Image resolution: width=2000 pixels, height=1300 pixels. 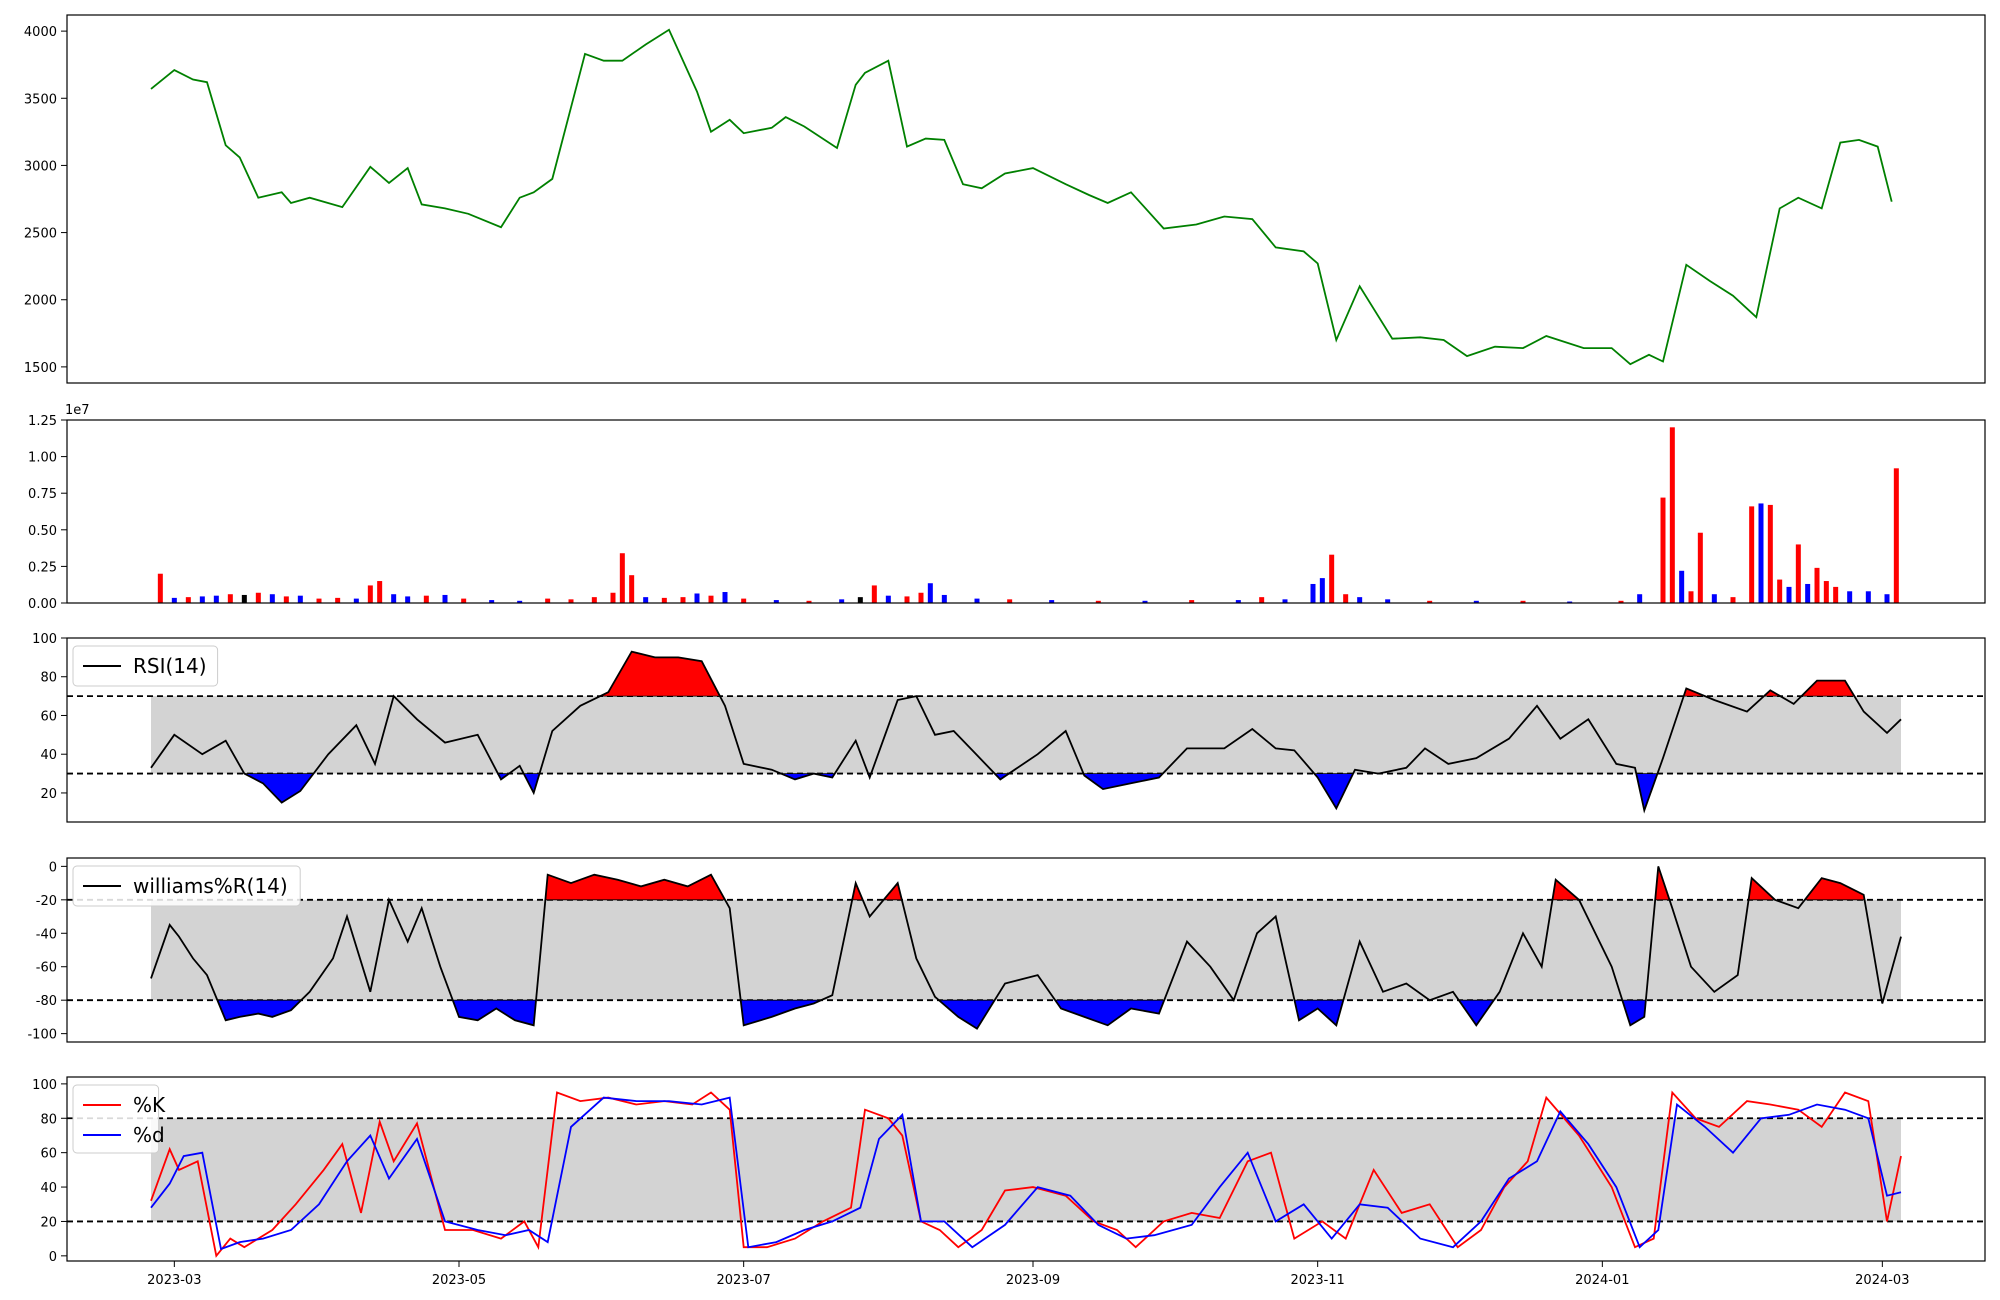 I want to click on volume-ytick-label: 1.25, so click(x=42, y=421).